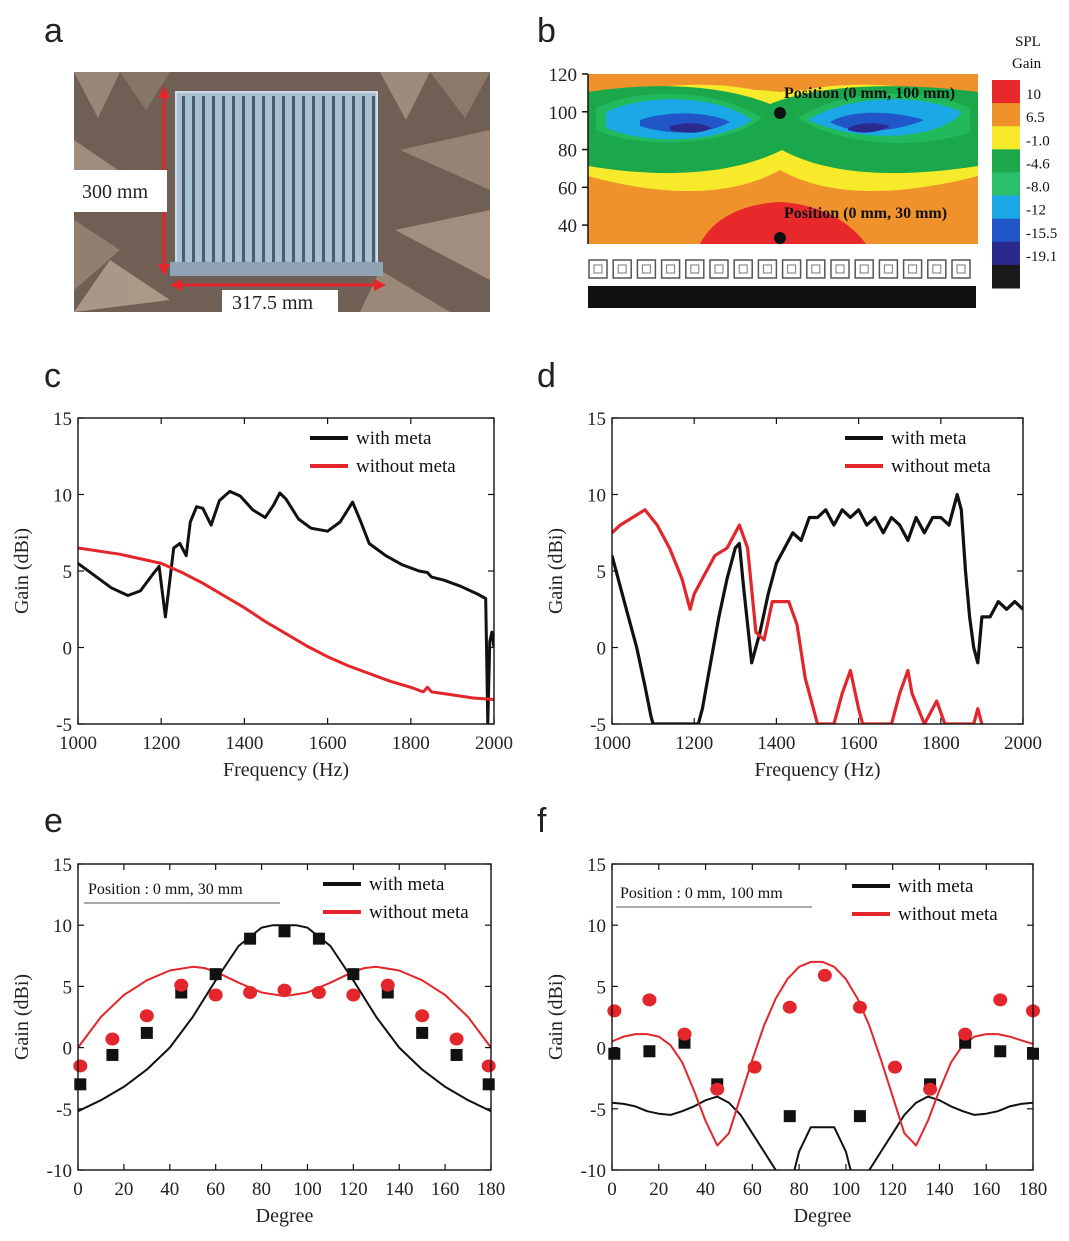 The image size is (1069, 1241). What do you see at coordinates (165, 889) in the screenshot?
I see `position-note: Position : 0 mm, 30 mm` at bounding box center [165, 889].